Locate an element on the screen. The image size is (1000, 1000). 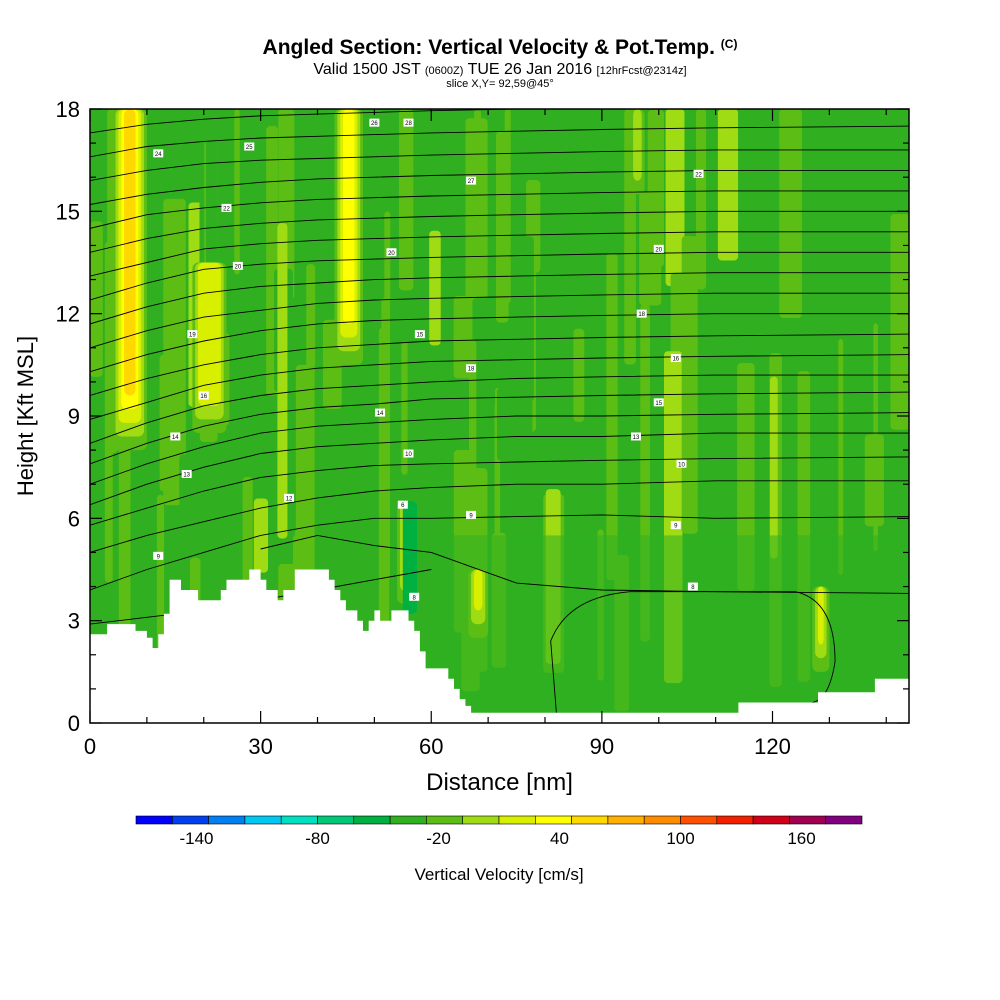
contour-label: 13 is located at coordinates (186, 475).